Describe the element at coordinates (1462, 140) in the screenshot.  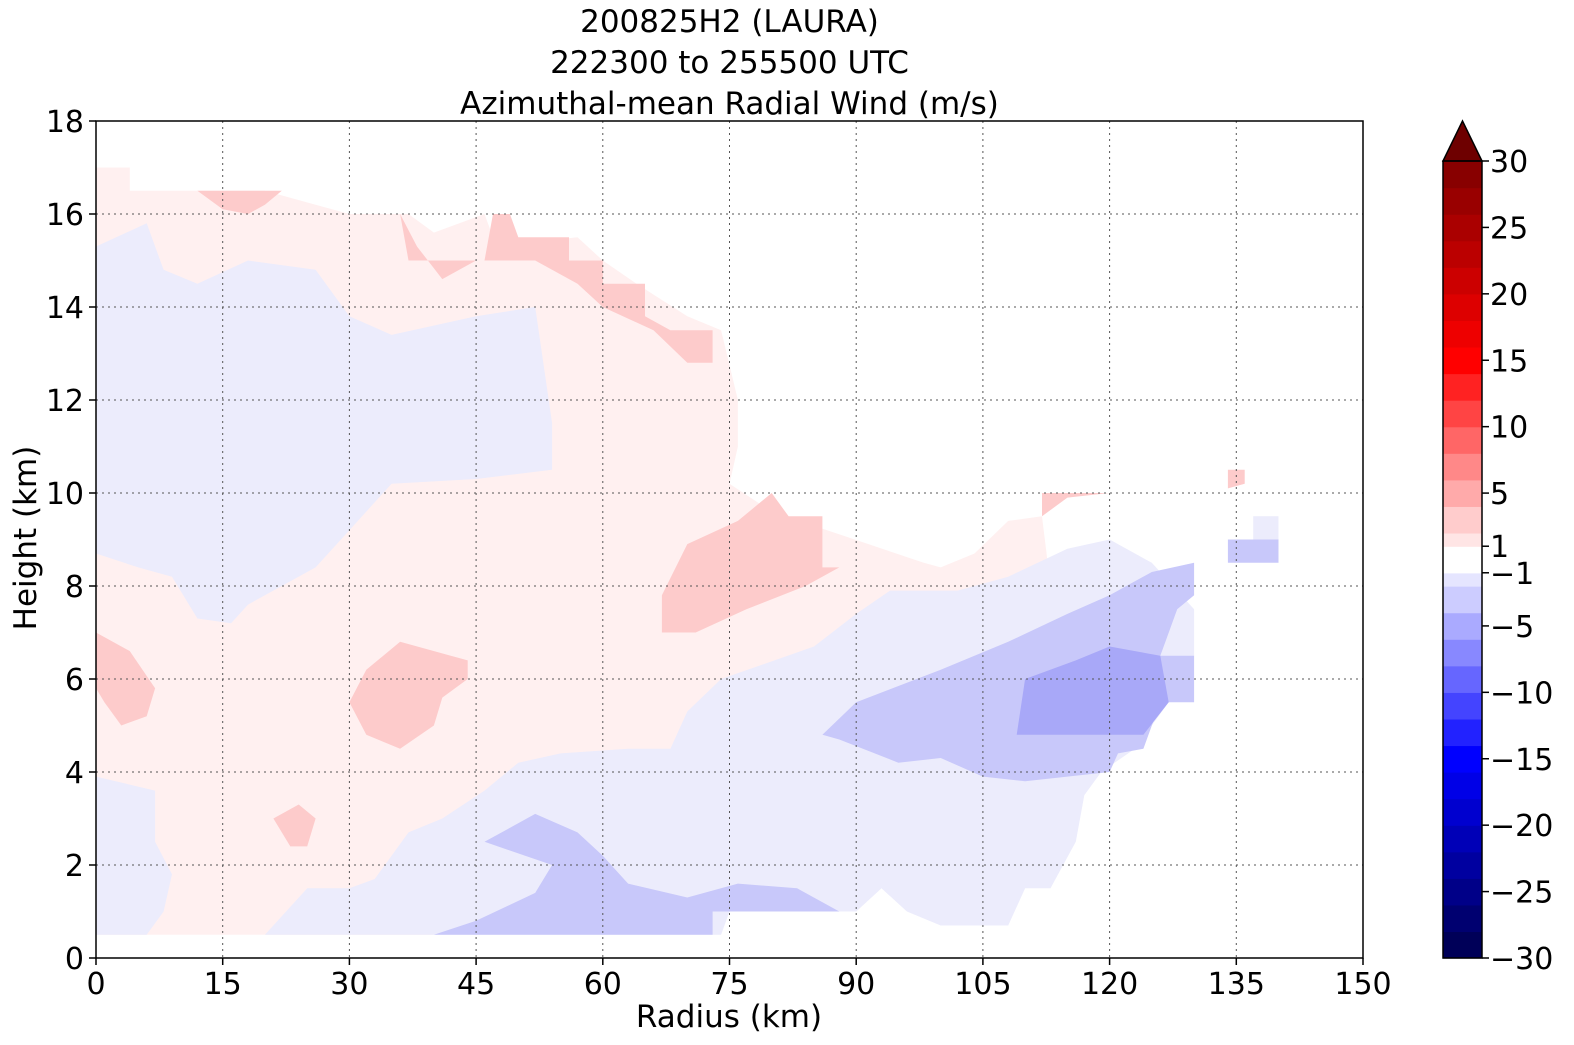
I see `colorbar-extend-arrow` at that location.